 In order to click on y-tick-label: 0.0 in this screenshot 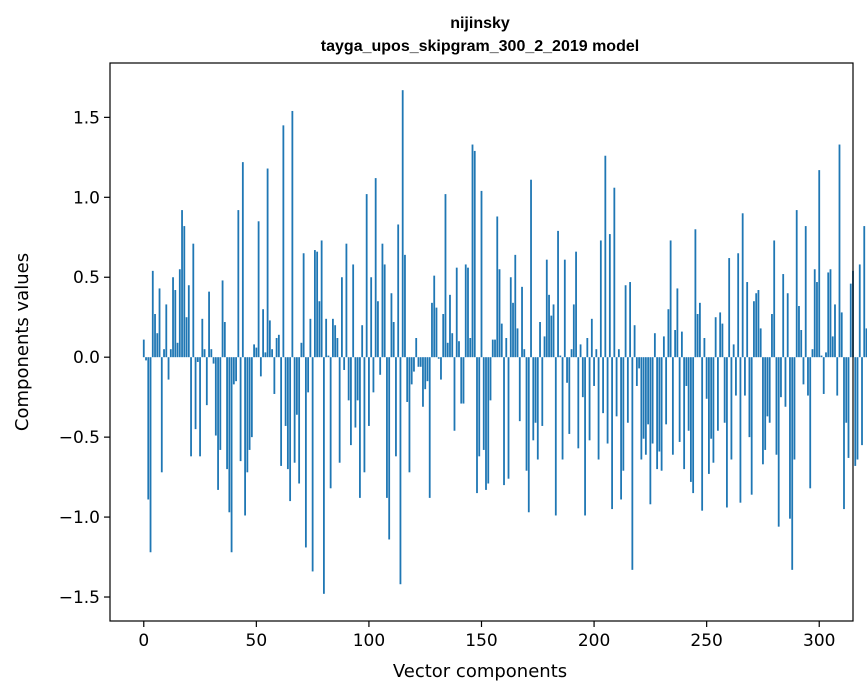, I will do `click(86, 358)`.